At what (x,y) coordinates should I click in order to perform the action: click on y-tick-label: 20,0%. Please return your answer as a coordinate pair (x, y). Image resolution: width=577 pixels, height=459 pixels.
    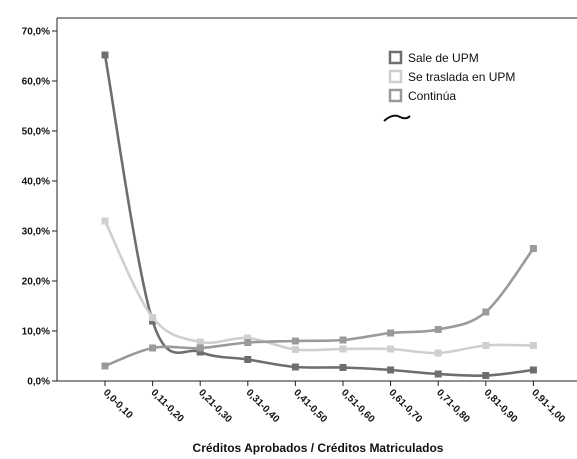
    Looking at the image, I should click on (36, 282).